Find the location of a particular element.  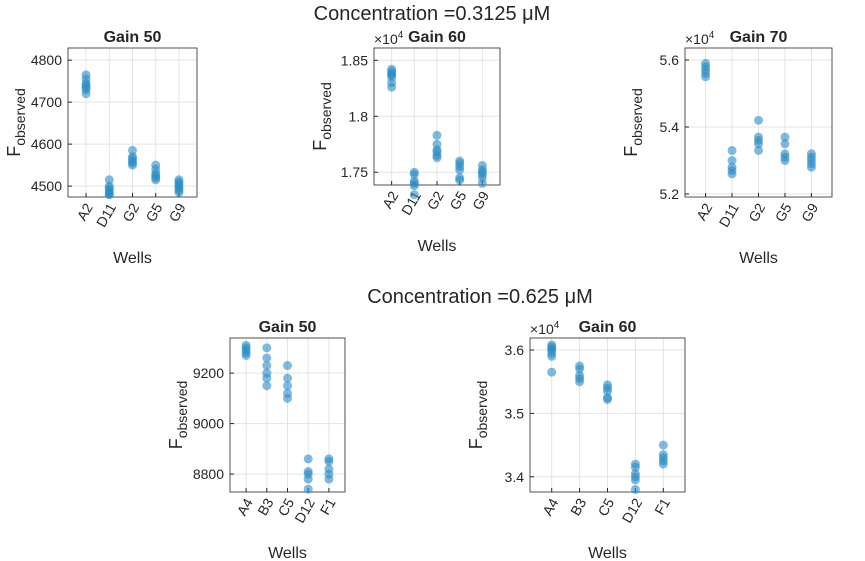

exponent-label: ×10⁴ is located at coordinates (545, 328).